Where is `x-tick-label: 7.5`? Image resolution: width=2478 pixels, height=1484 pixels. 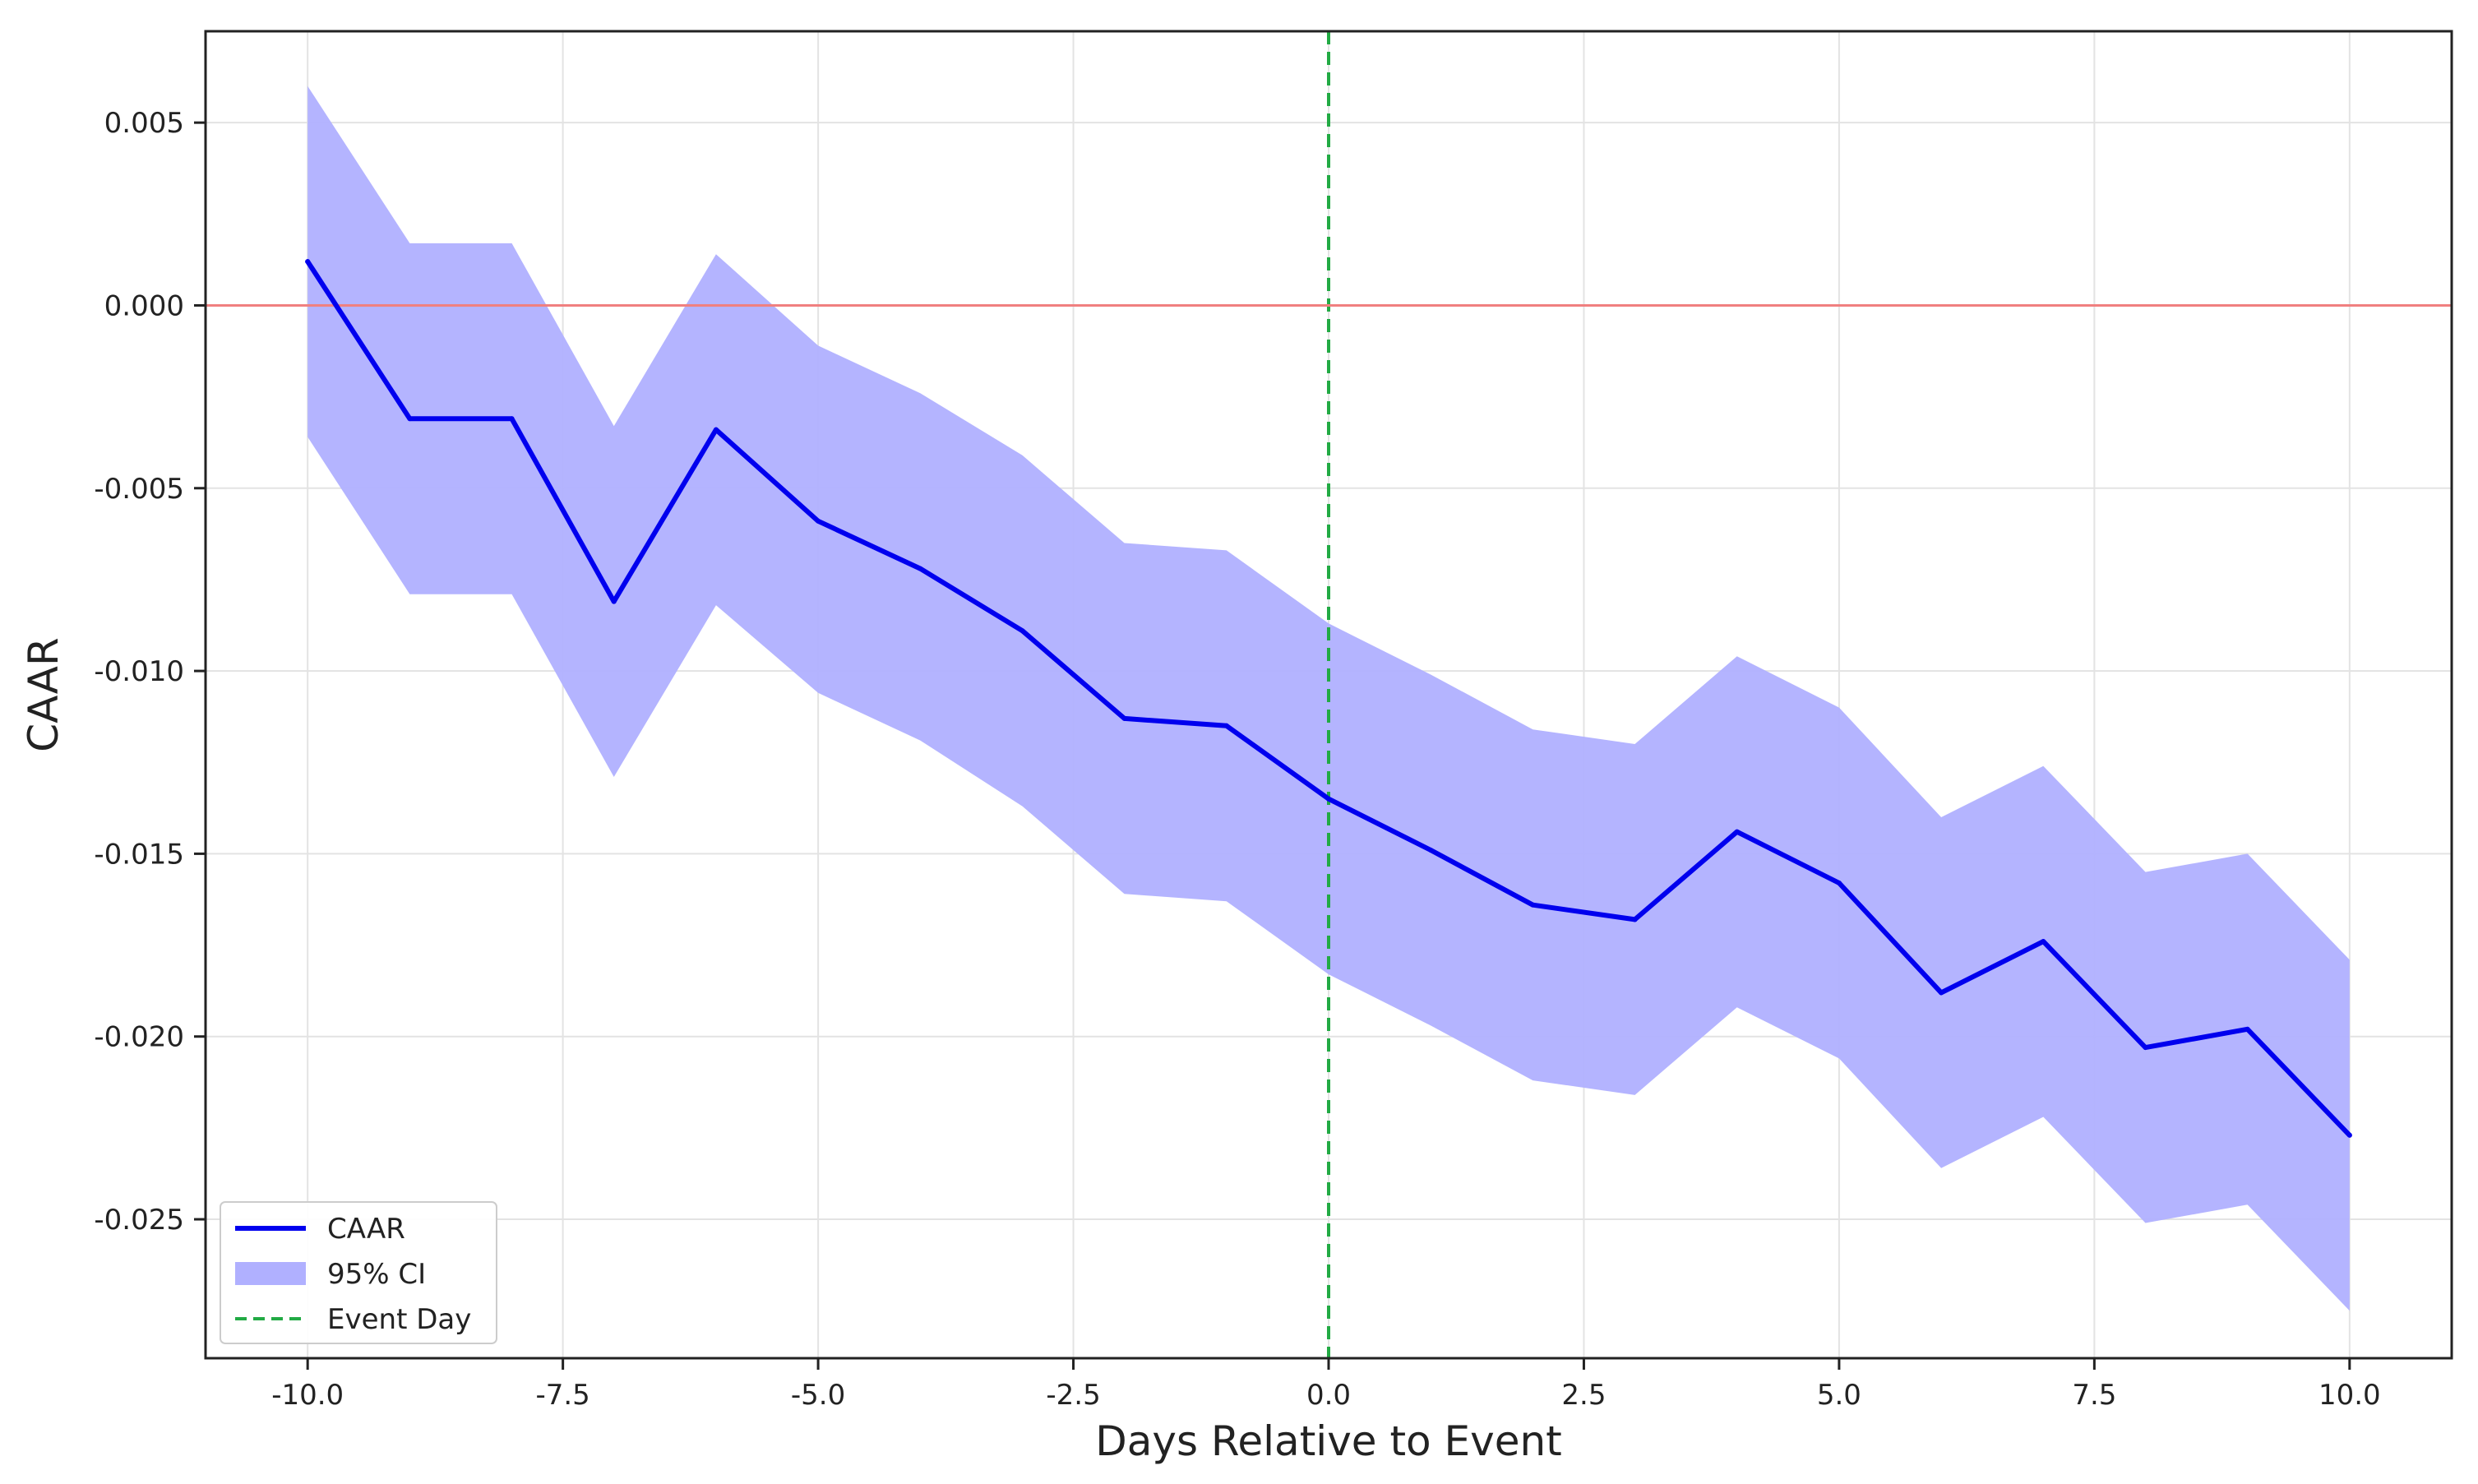 x-tick-label: 7.5 is located at coordinates (2094, 1395).